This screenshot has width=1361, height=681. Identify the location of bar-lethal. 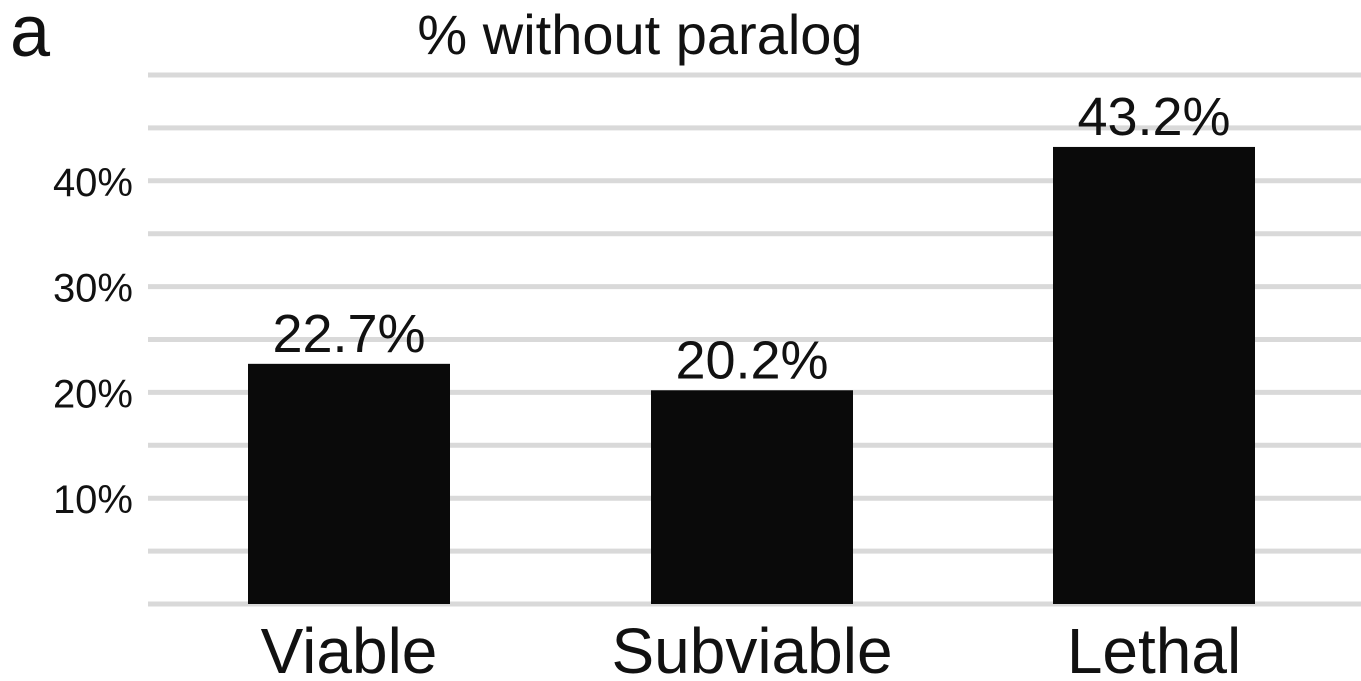
(1154, 375).